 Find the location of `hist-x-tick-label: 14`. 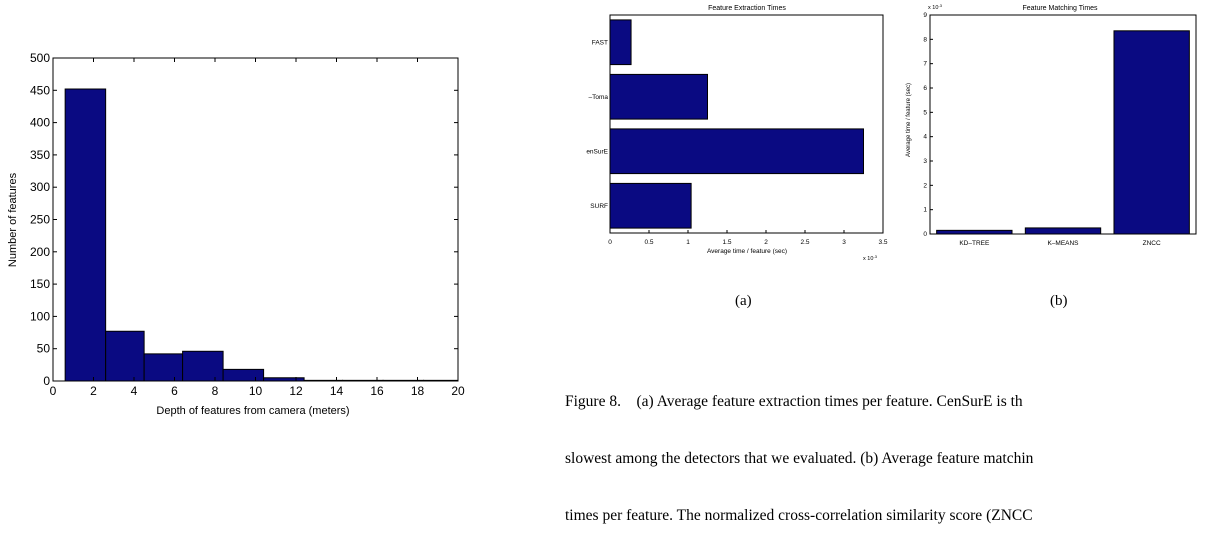

hist-x-tick-label: 14 is located at coordinates (337, 391).